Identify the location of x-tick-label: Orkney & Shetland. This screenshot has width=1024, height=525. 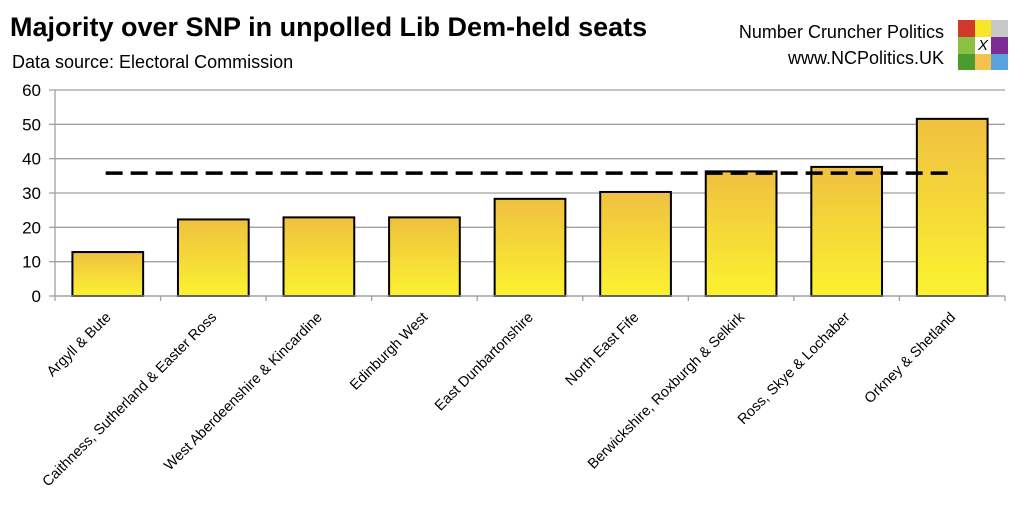
(910, 358).